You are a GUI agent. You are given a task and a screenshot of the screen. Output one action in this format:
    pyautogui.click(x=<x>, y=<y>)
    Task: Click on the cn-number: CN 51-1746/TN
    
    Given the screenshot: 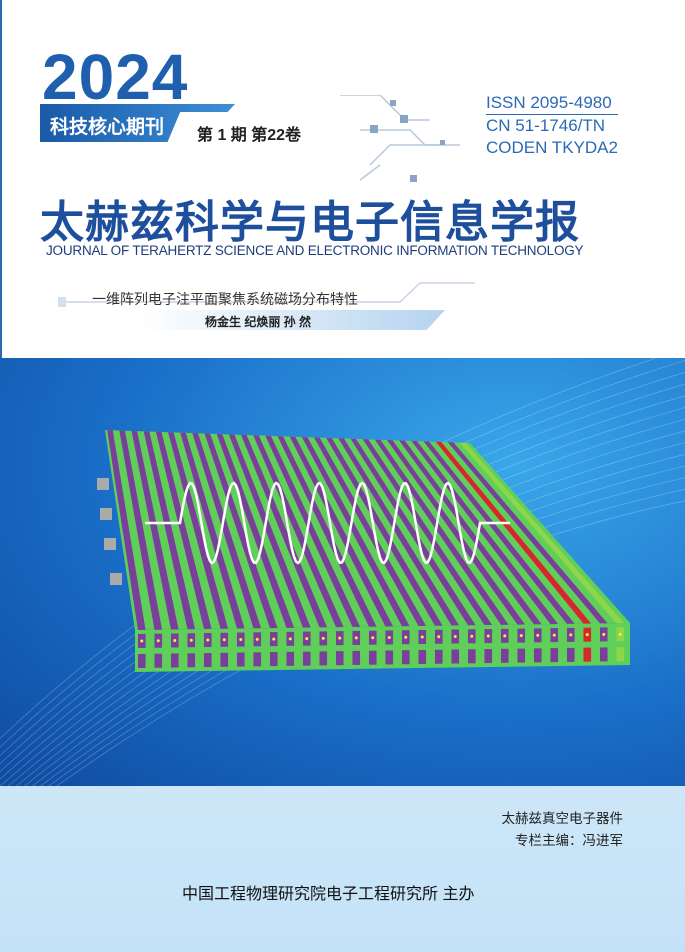 What is the action you would take?
    pyautogui.click(x=546, y=125)
    